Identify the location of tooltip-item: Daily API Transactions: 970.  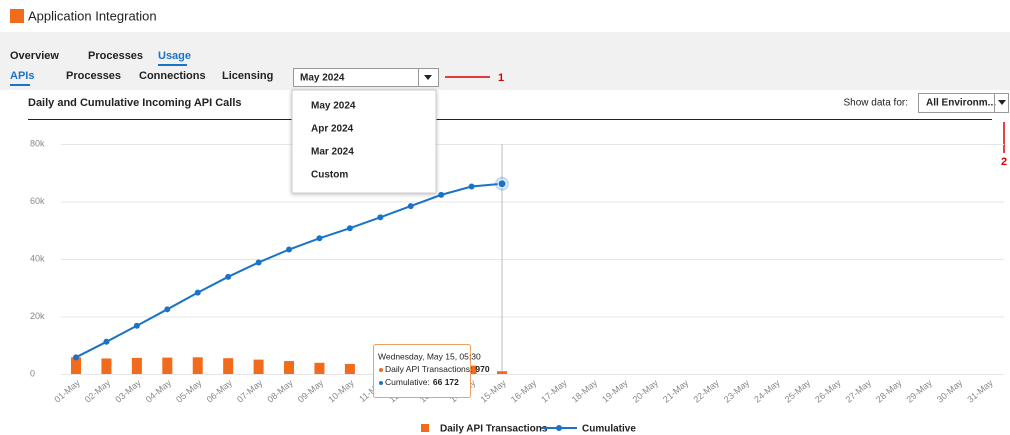
(437, 369).